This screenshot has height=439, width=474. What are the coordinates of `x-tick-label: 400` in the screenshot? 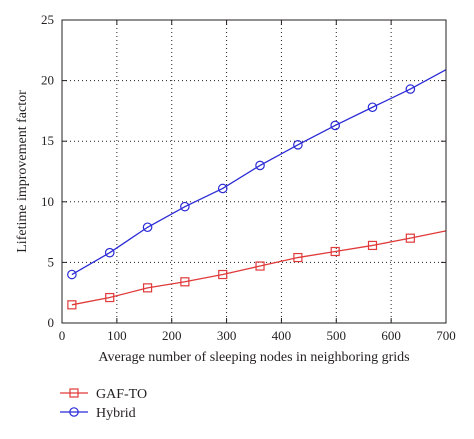 It's located at (282, 335).